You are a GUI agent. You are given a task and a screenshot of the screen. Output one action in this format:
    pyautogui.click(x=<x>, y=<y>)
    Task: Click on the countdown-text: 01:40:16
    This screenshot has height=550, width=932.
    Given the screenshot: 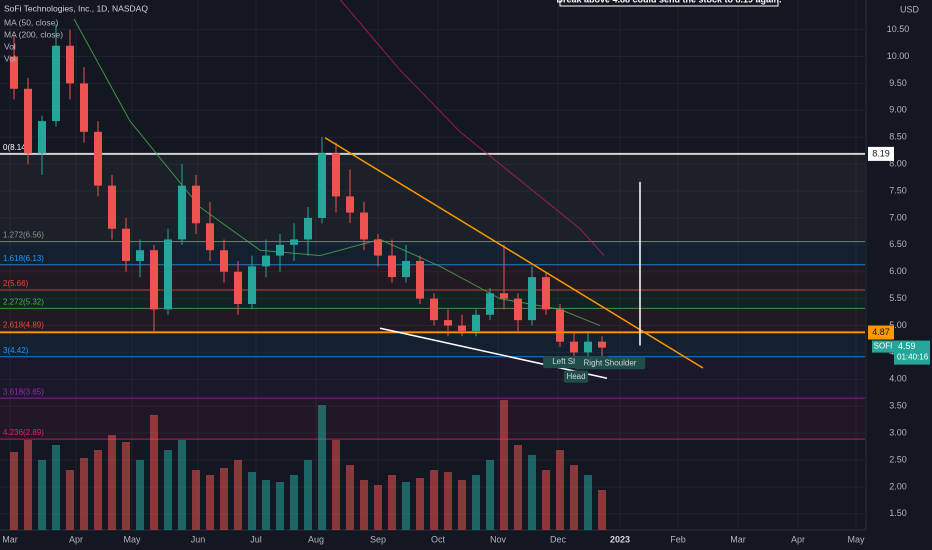 What is the action you would take?
    pyautogui.click(x=913, y=357)
    